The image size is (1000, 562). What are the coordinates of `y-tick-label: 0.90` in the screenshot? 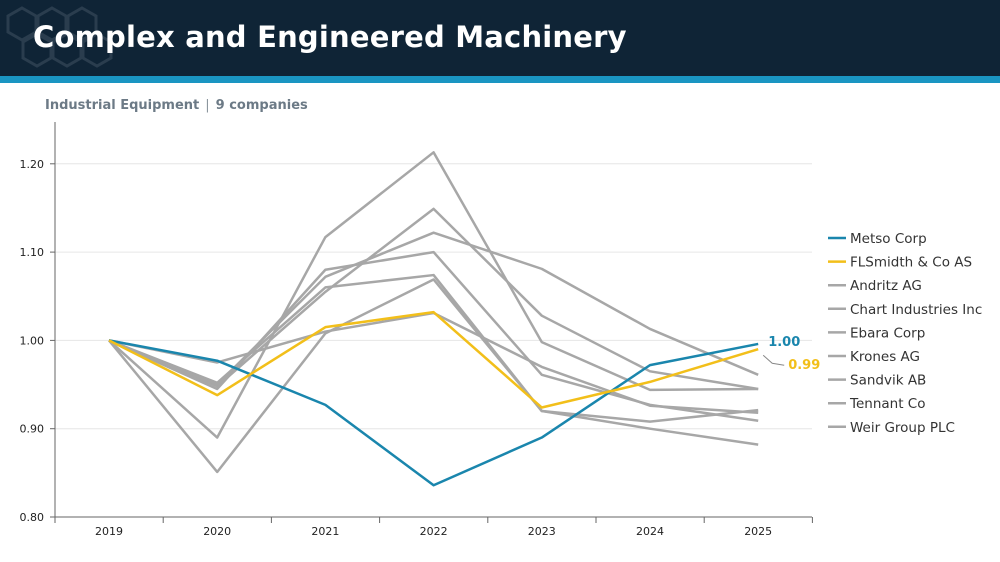 It's located at (32, 429).